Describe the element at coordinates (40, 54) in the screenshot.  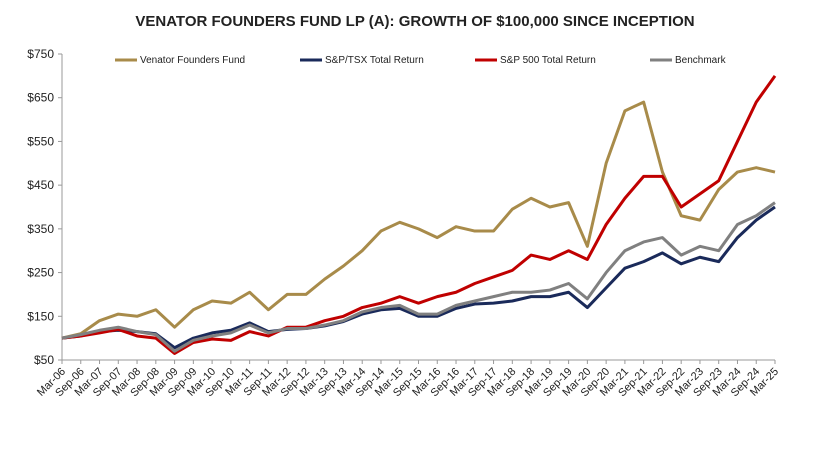
I see `y-tick-label: $750` at that location.